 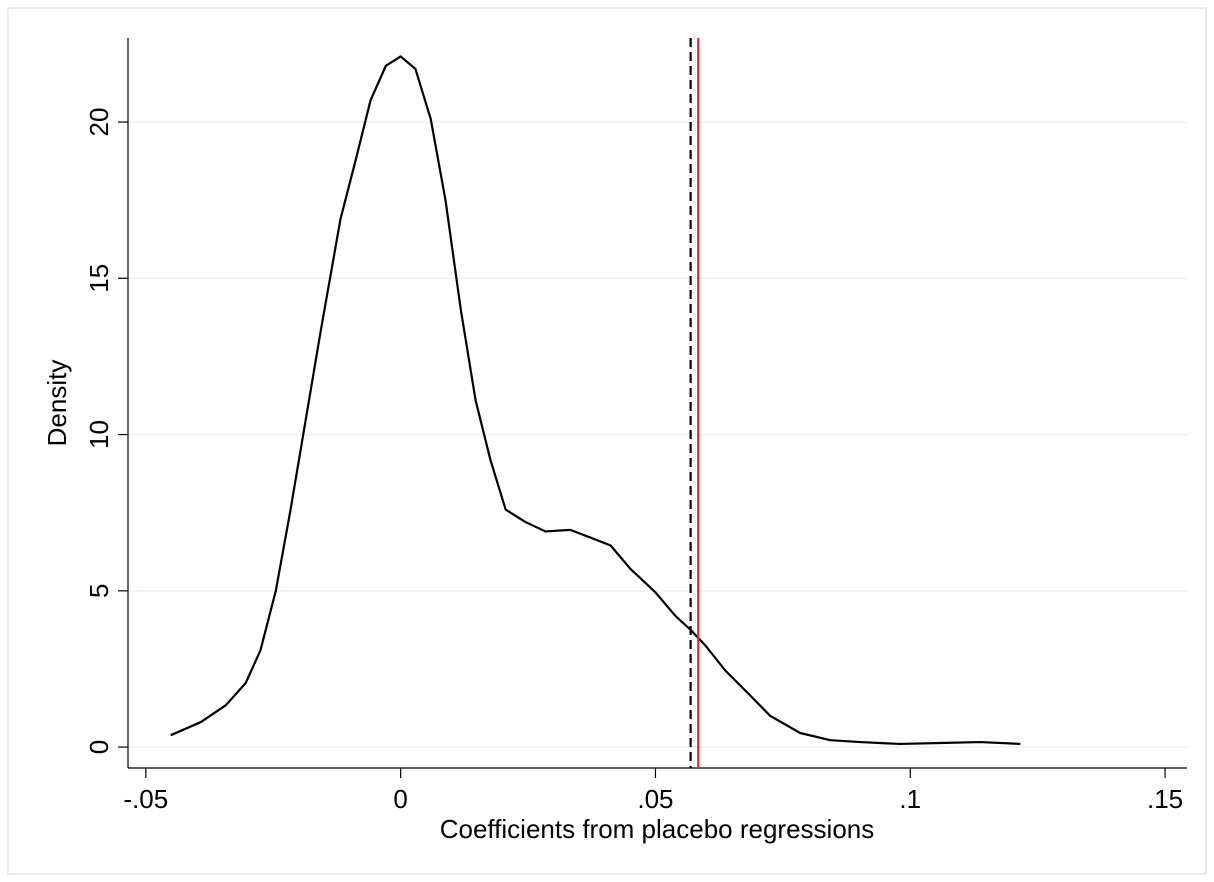 What do you see at coordinates (910, 799) in the screenshot?
I see `x-tick-label: .1` at bounding box center [910, 799].